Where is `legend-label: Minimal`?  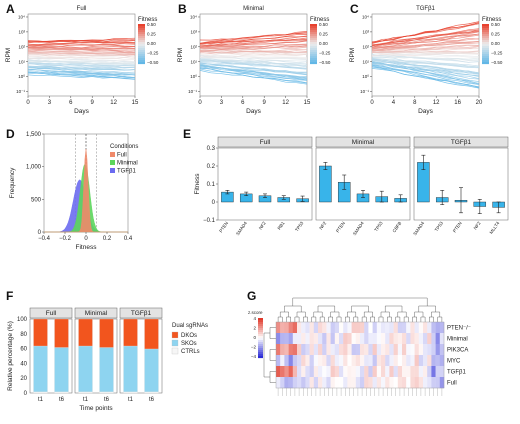 legend-label: Minimal is located at coordinates (127, 164).